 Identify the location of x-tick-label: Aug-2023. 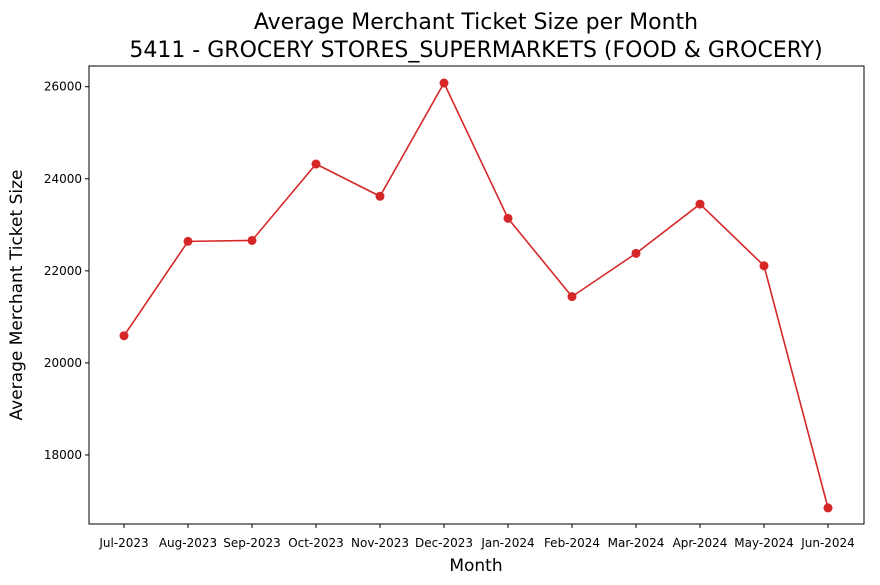
(188, 543).